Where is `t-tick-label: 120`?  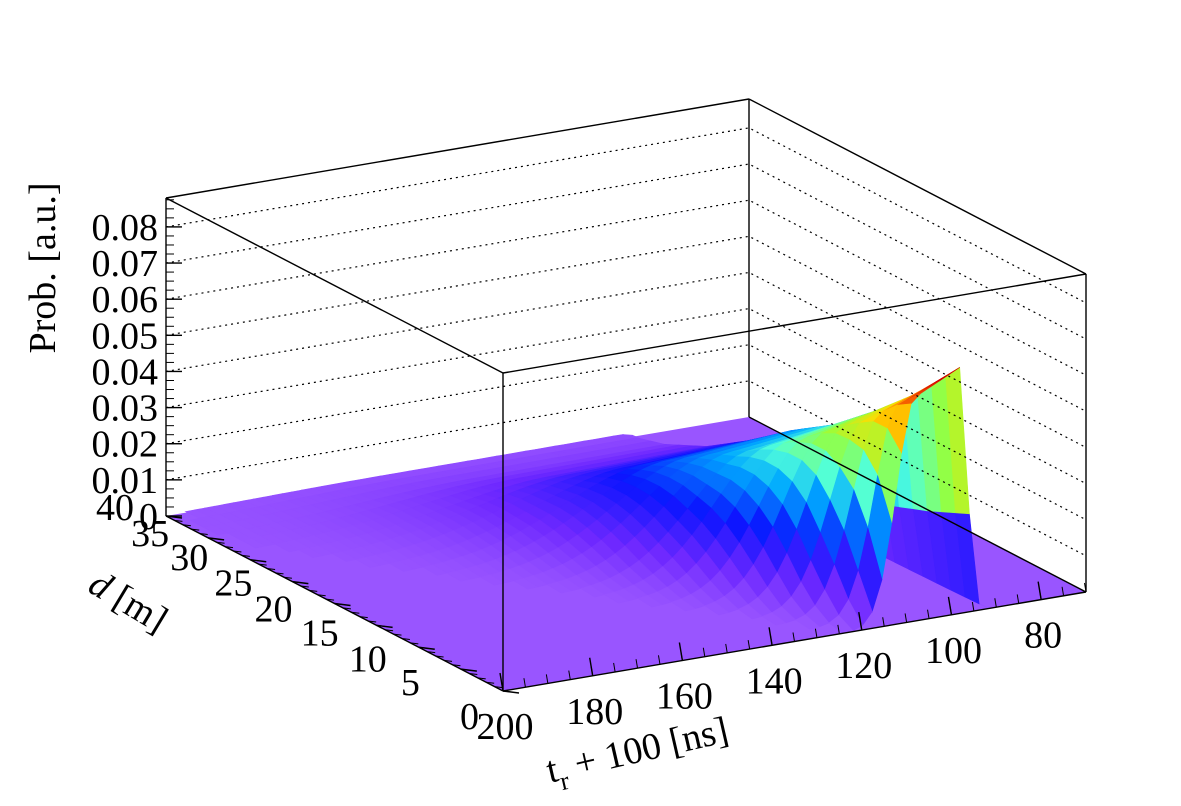
t-tick-label: 120 is located at coordinates (863, 666).